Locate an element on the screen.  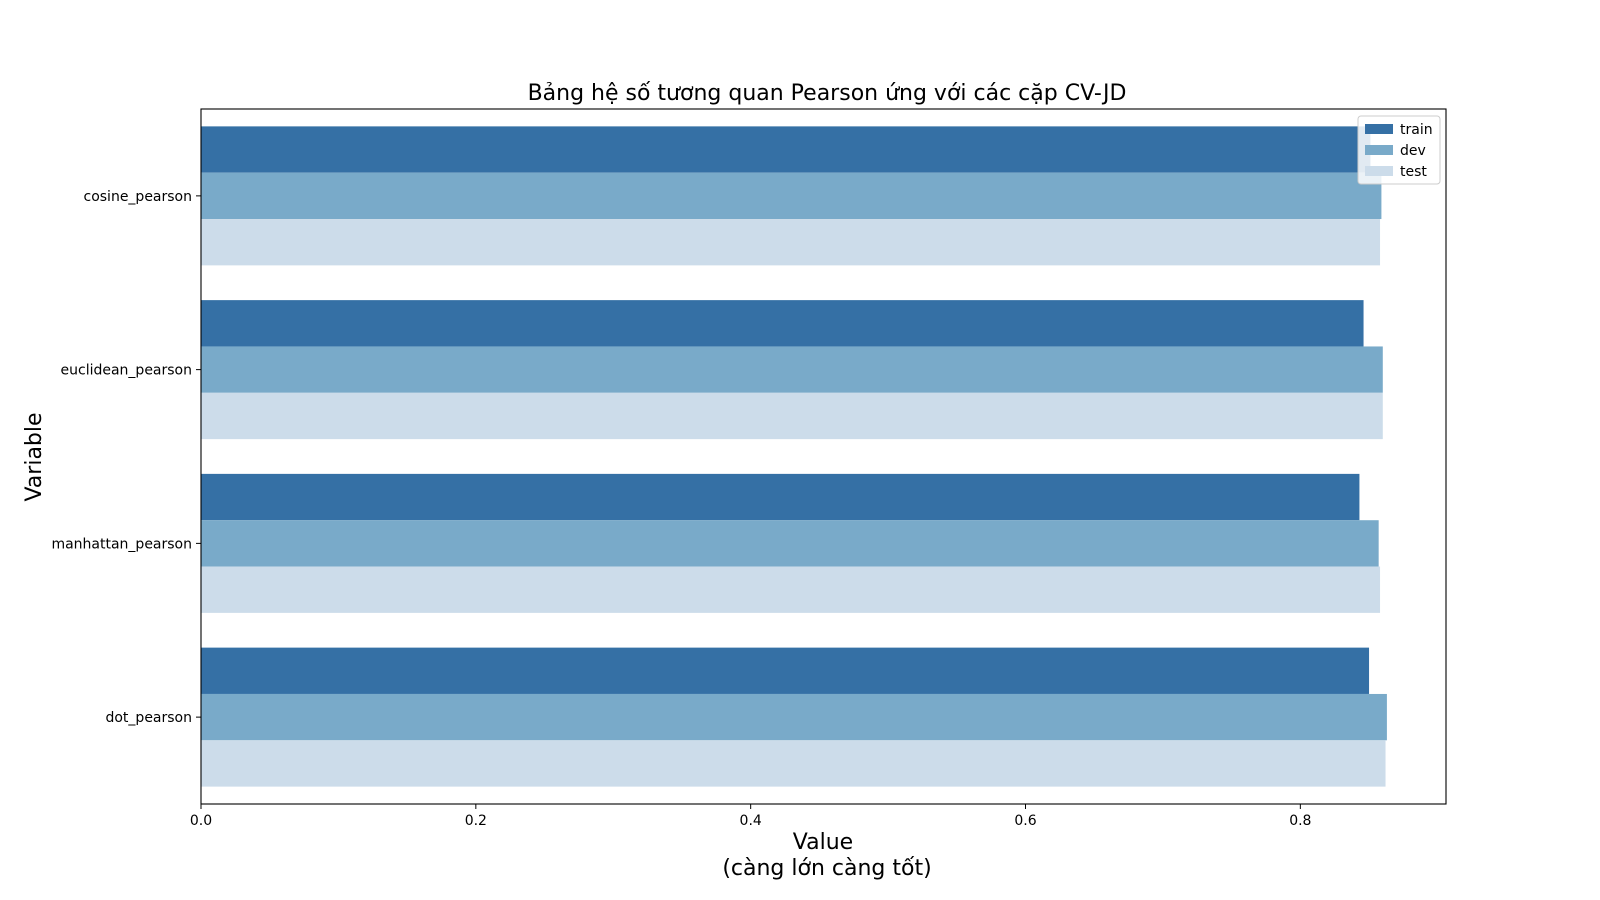
y-tick-label: manhattan_pearson is located at coordinates (121, 544).